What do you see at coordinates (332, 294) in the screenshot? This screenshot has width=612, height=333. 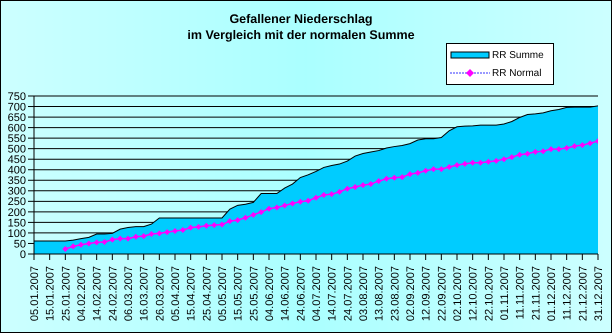 I see `x-tick-label: 14.07.2007` at bounding box center [332, 294].